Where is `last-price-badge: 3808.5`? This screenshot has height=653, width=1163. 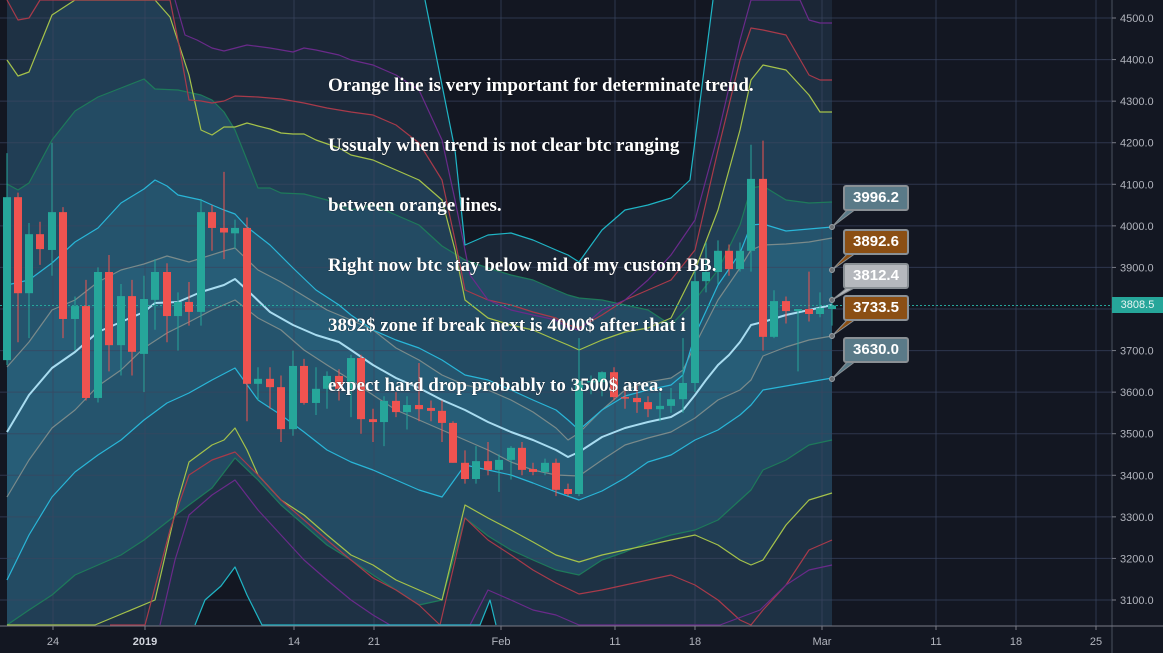
last-price-badge: 3808.5 is located at coordinates (1137, 305).